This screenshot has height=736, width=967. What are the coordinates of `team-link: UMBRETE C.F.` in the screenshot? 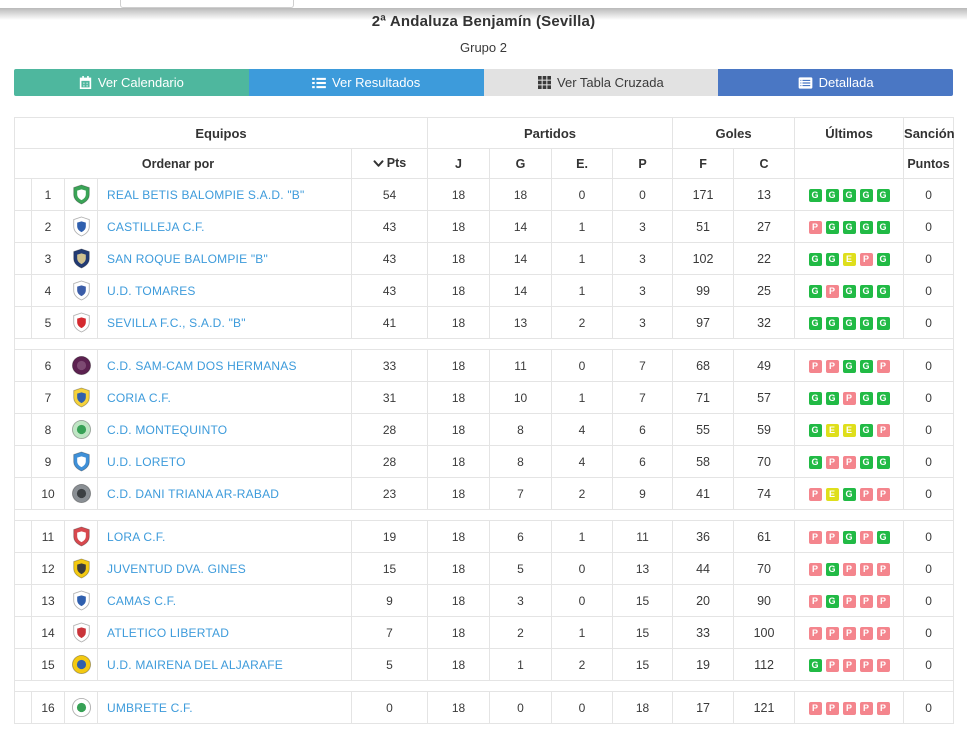 It's located at (150, 707).